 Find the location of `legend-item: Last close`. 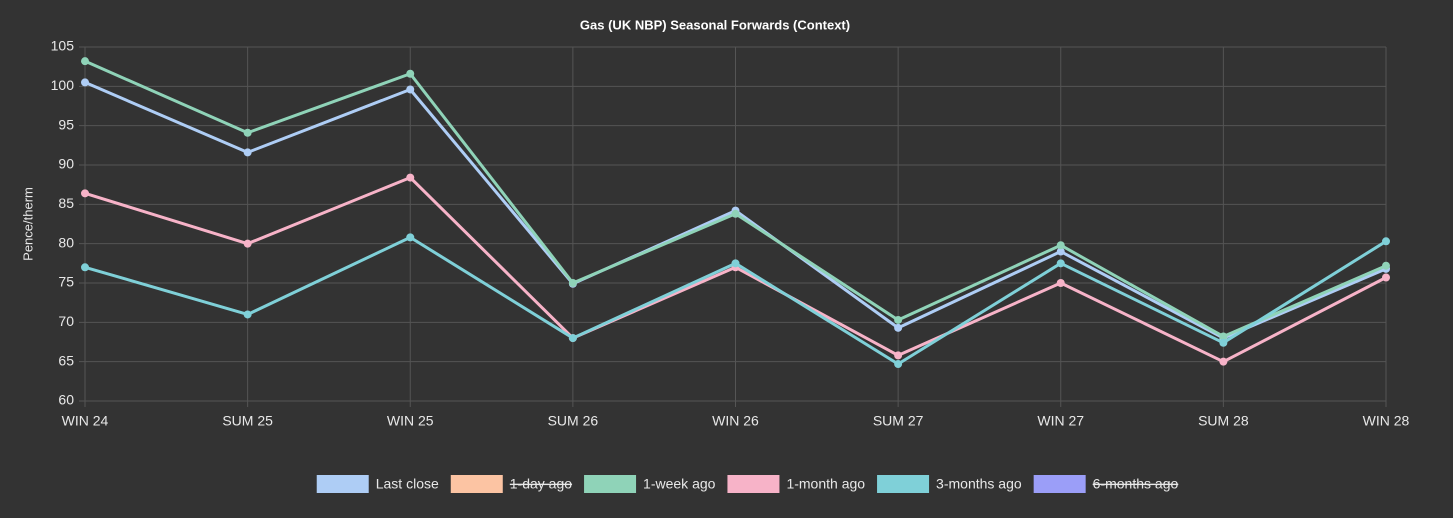

legend-item: Last close is located at coordinates (377, 484).